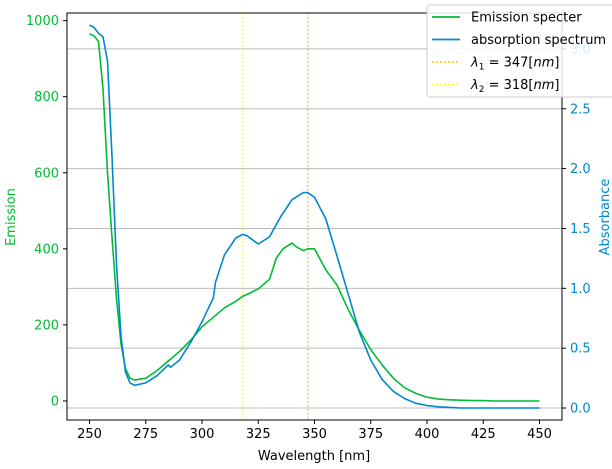  I want to click on left-tick-label: 400, so click(46, 249).